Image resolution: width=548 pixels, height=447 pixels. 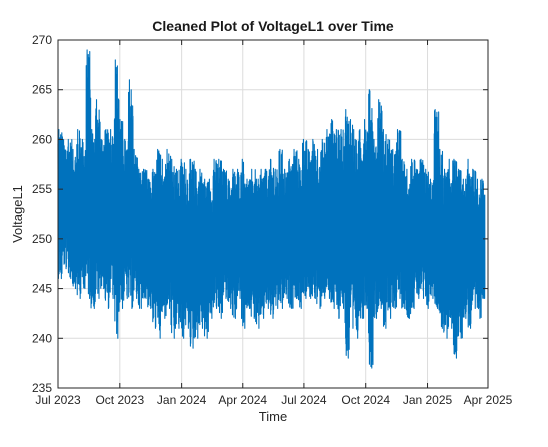 I want to click on y-tick-label: 255, so click(x=42, y=189).